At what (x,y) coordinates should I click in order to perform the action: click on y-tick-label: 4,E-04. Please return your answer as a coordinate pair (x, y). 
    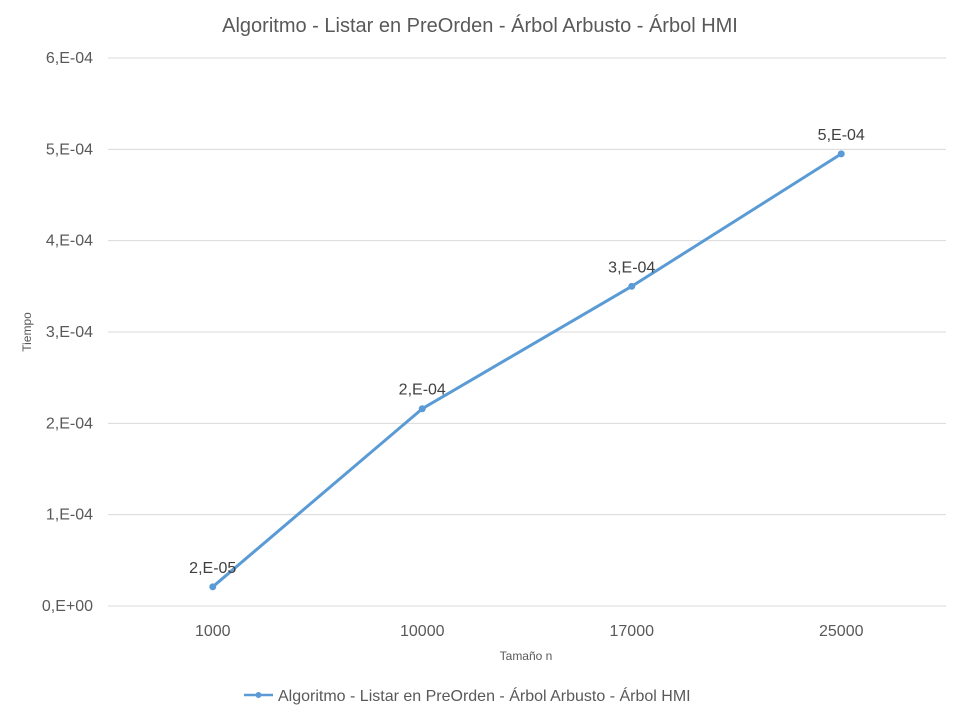
    Looking at the image, I should click on (69, 241).